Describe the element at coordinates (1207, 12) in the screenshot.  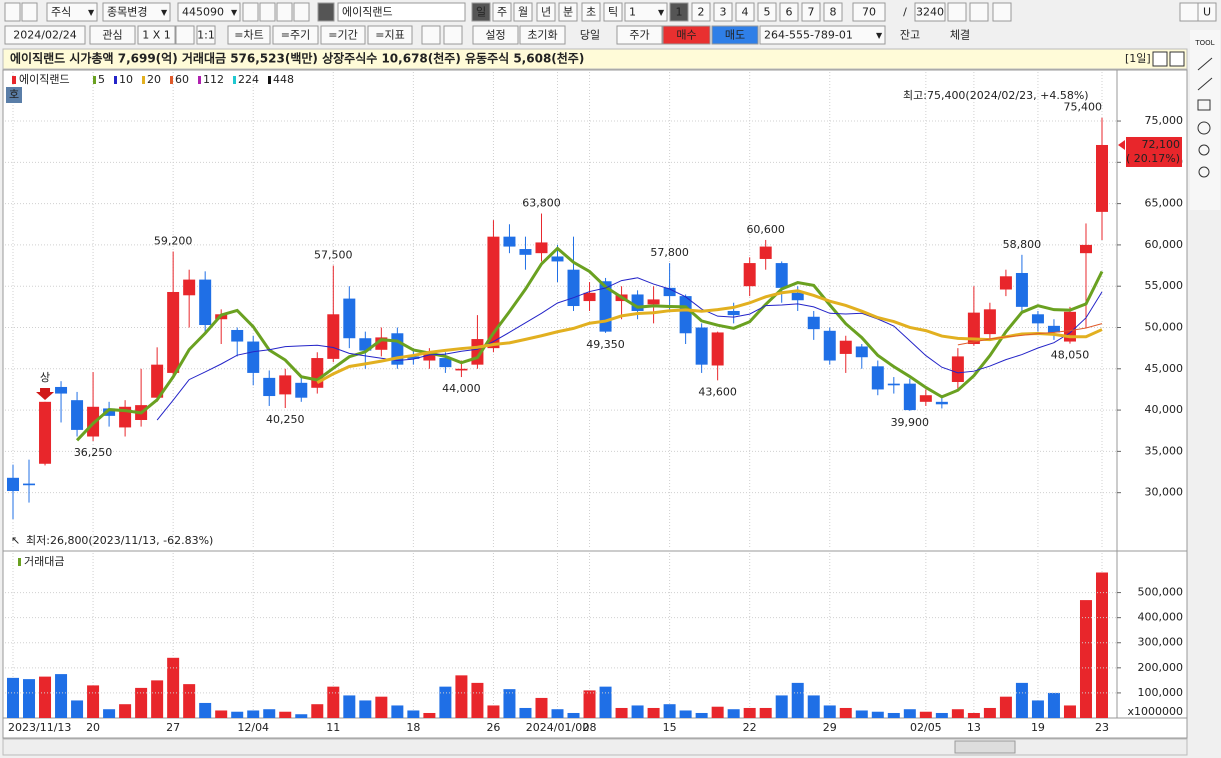
I see `button-label: U` at that location.